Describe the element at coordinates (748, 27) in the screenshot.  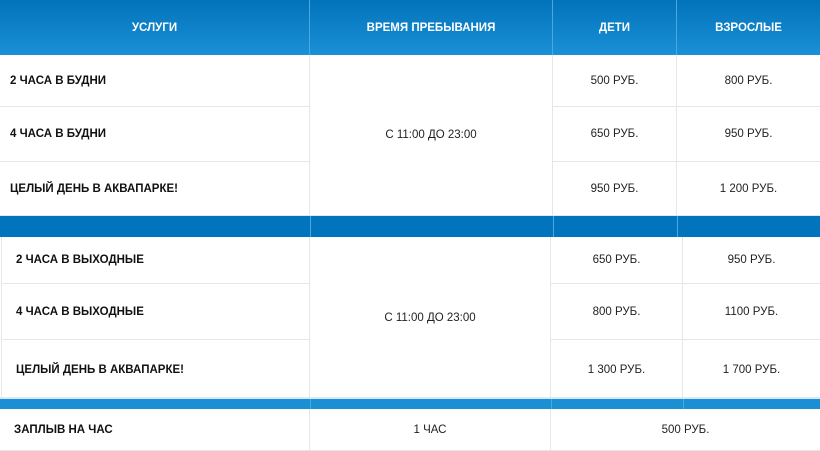
I see `header-adults: ВЗРОСЛЫЕ` at that location.